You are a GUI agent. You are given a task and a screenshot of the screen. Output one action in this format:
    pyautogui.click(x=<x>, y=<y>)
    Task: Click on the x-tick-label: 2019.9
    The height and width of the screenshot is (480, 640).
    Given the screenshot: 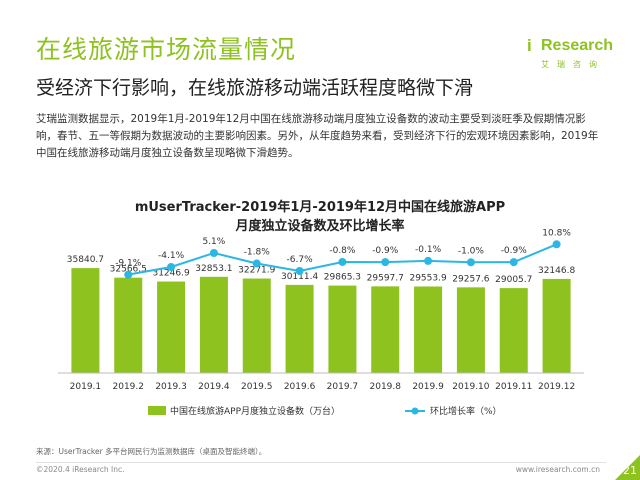 What is the action you would take?
    pyautogui.click(x=428, y=387)
    